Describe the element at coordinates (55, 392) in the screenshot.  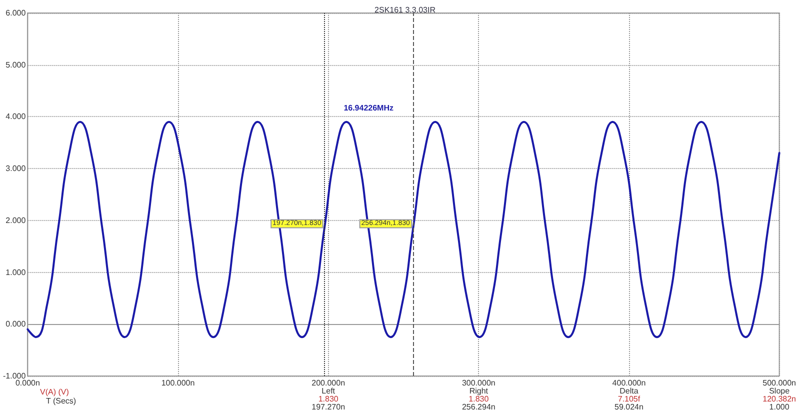
I see `text: V(A) (V)` at that location.